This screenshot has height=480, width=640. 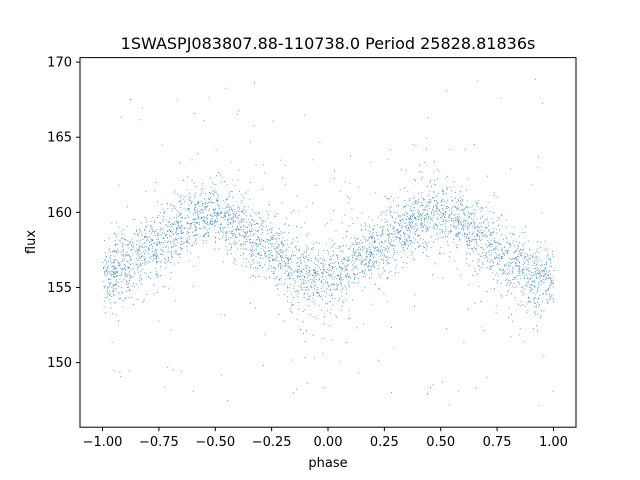 I want to click on y-tick-label: 170, so click(x=59, y=63).